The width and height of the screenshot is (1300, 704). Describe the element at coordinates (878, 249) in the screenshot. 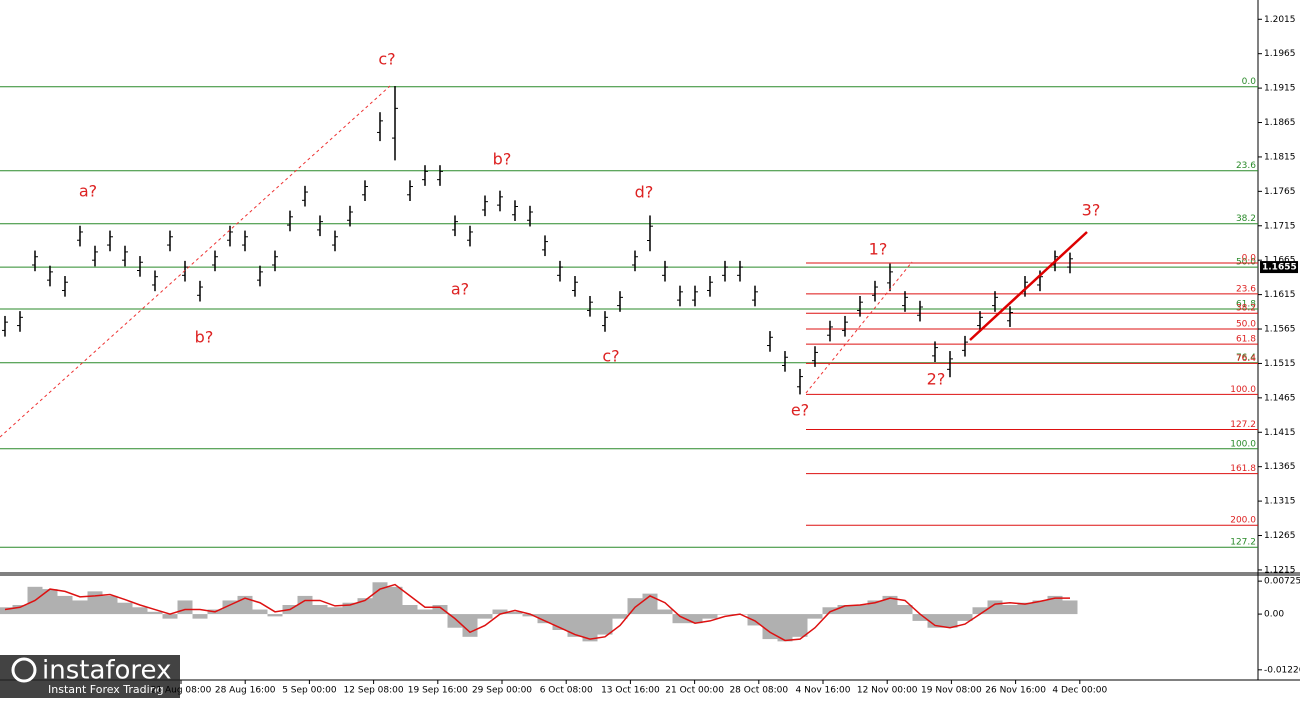

I see `wave-label: 1?` at that location.